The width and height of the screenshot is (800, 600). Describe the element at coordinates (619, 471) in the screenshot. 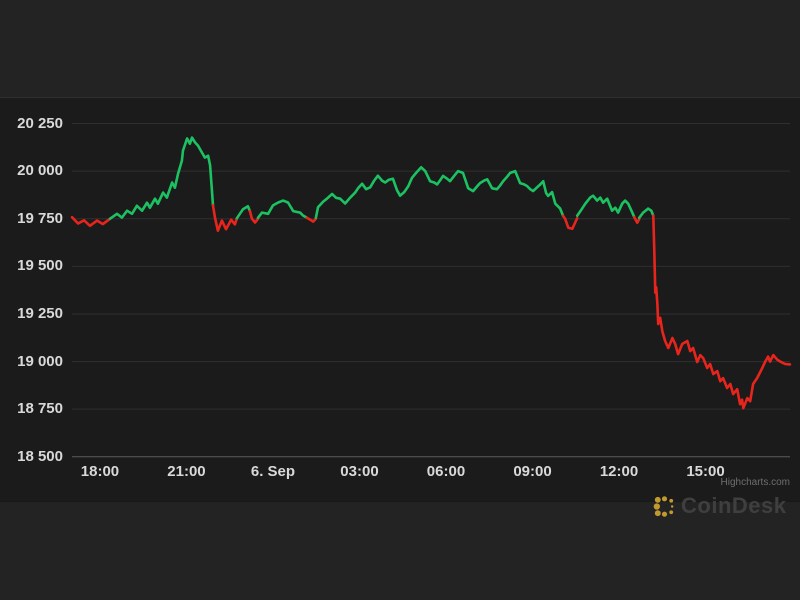

I see `x-axis-label: 12:00` at that location.